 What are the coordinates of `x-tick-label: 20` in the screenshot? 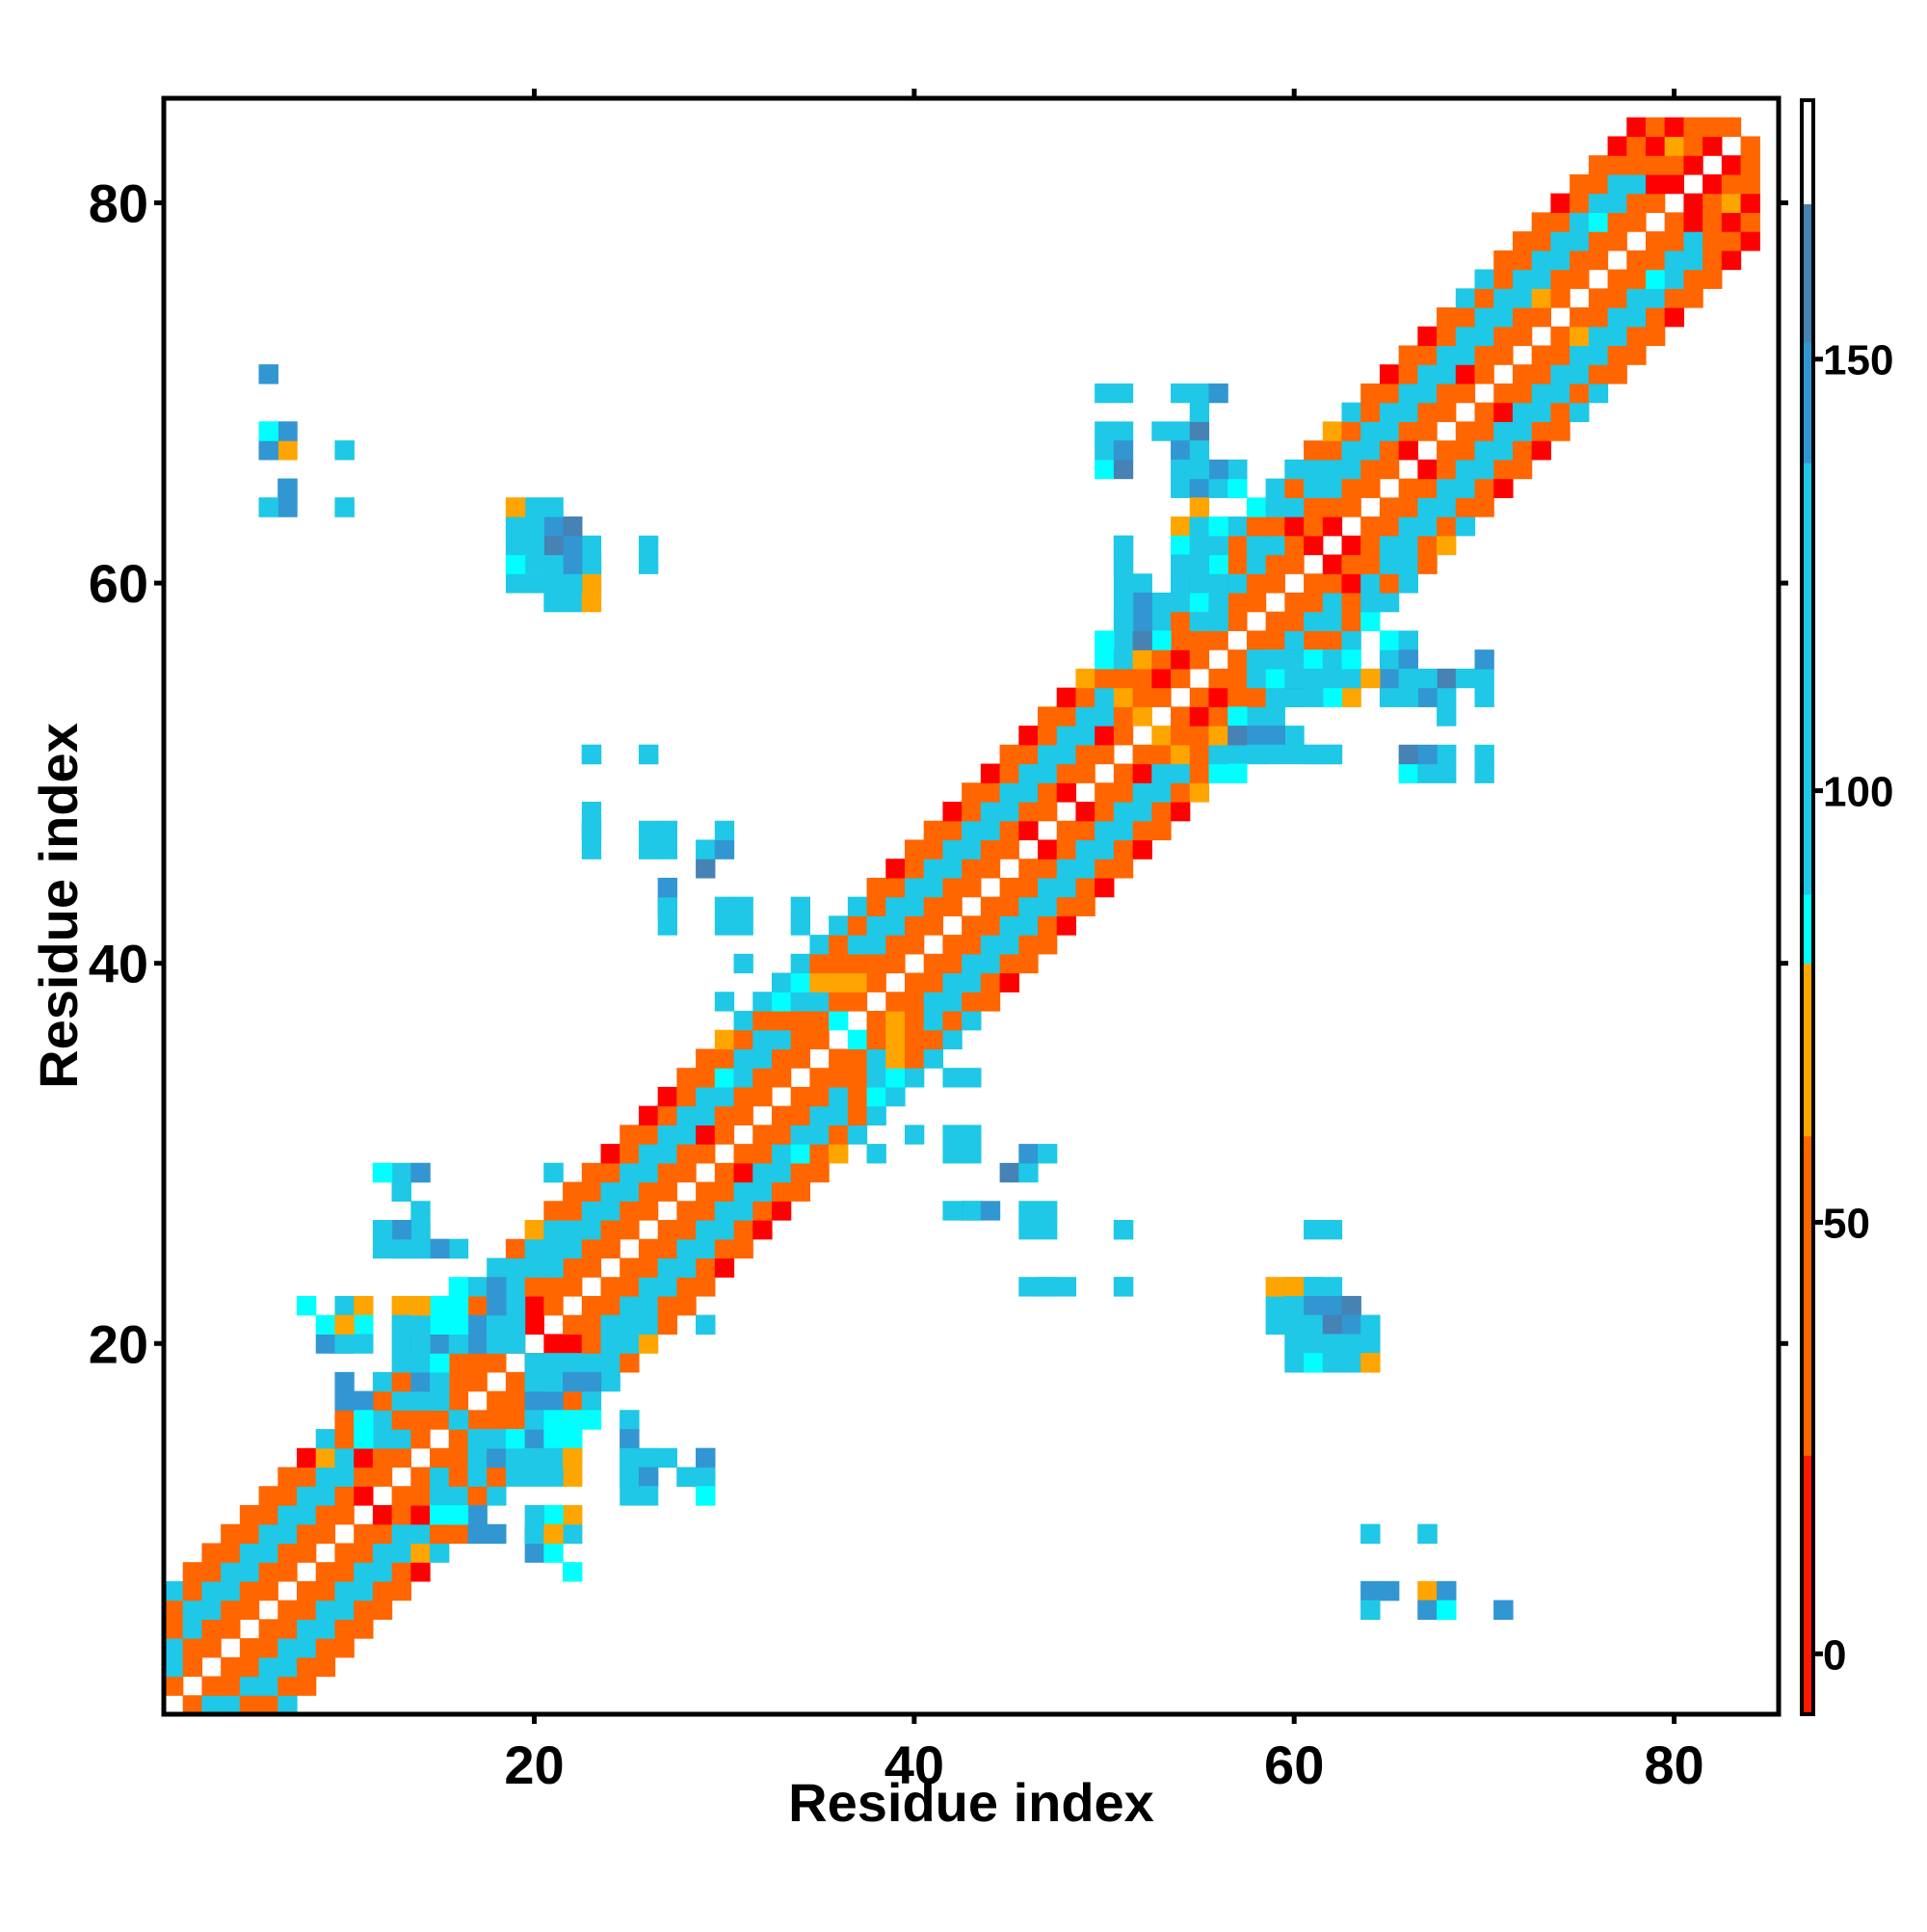 It's located at (534, 1764).